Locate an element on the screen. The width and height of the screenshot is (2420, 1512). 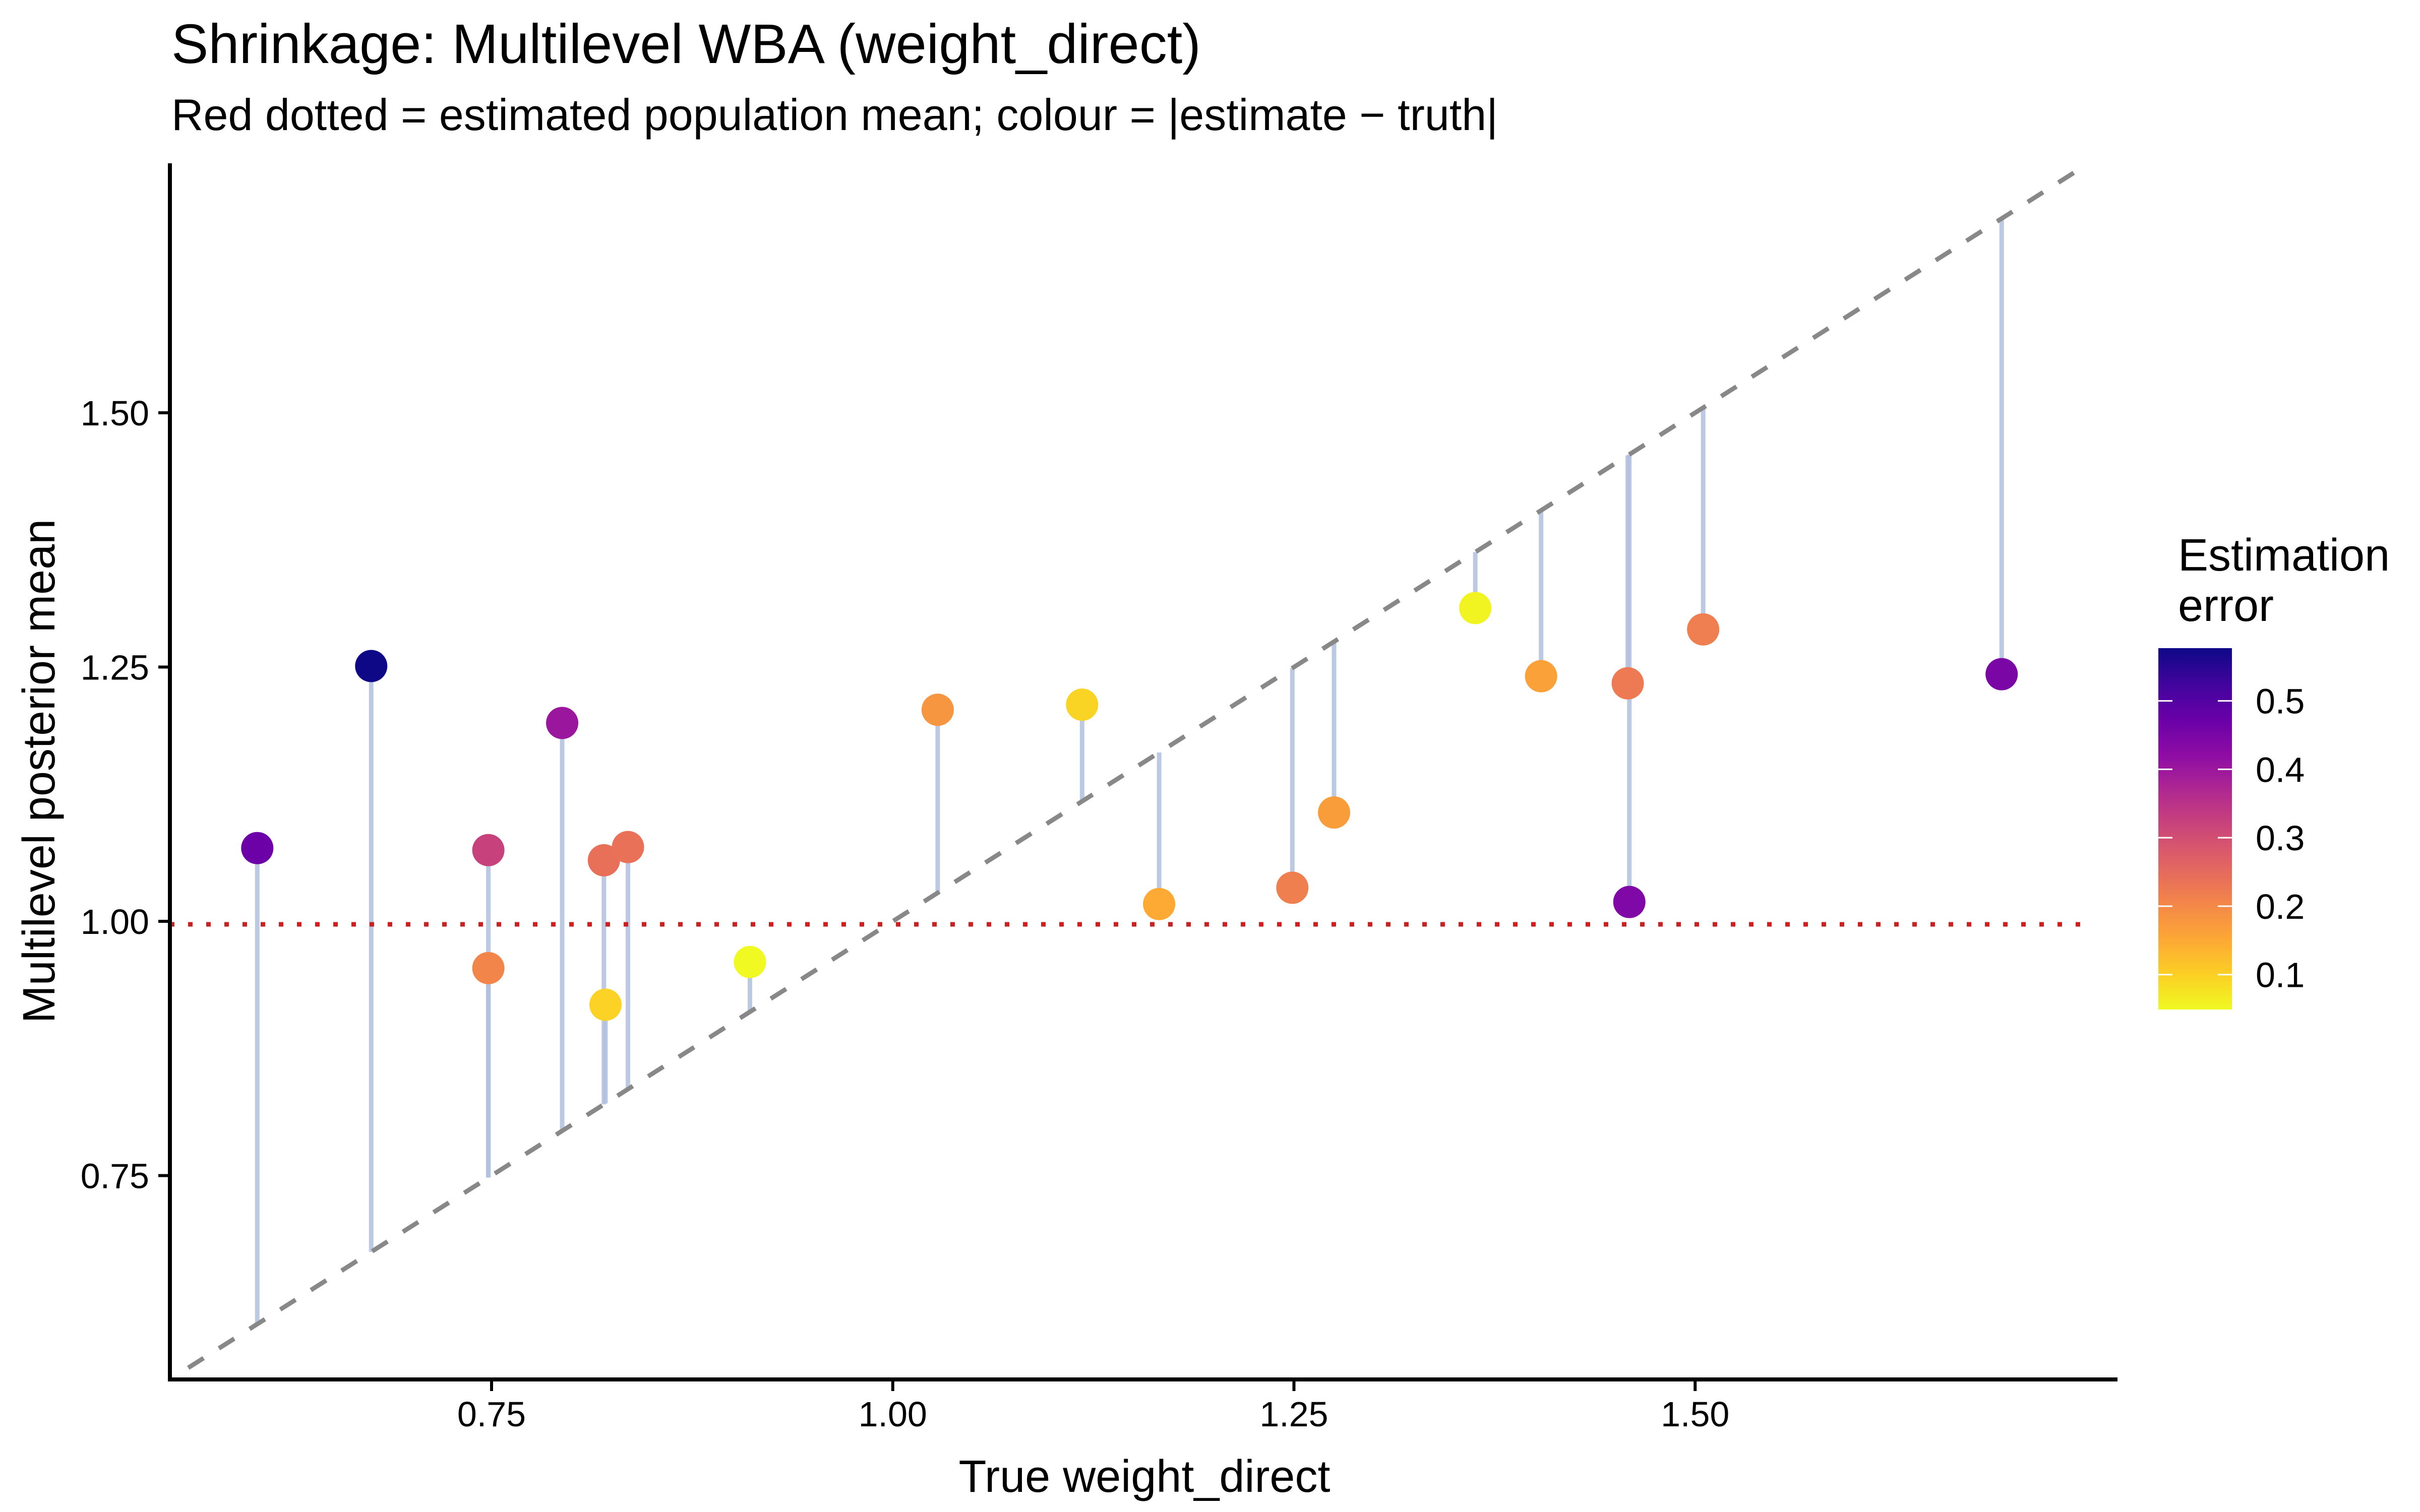
x-tick-label: 0.75 is located at coordinates (491, 1415).